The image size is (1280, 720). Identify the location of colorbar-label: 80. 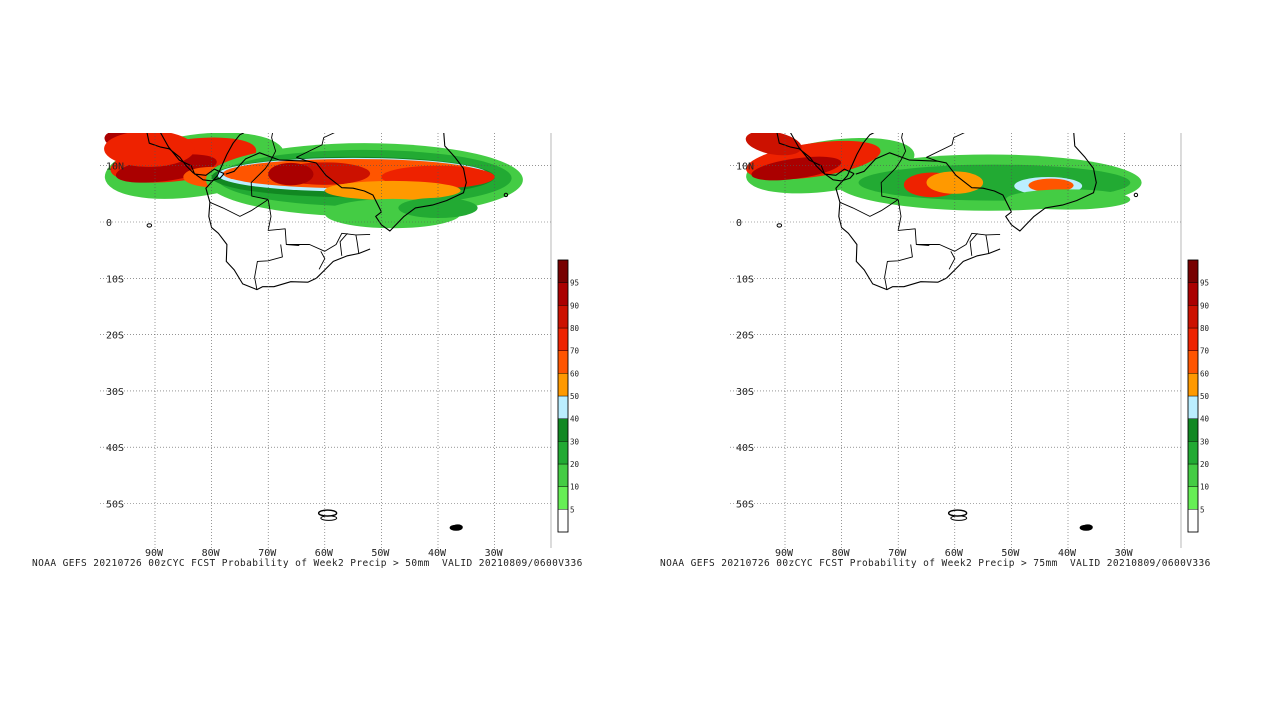
(1205, 328).